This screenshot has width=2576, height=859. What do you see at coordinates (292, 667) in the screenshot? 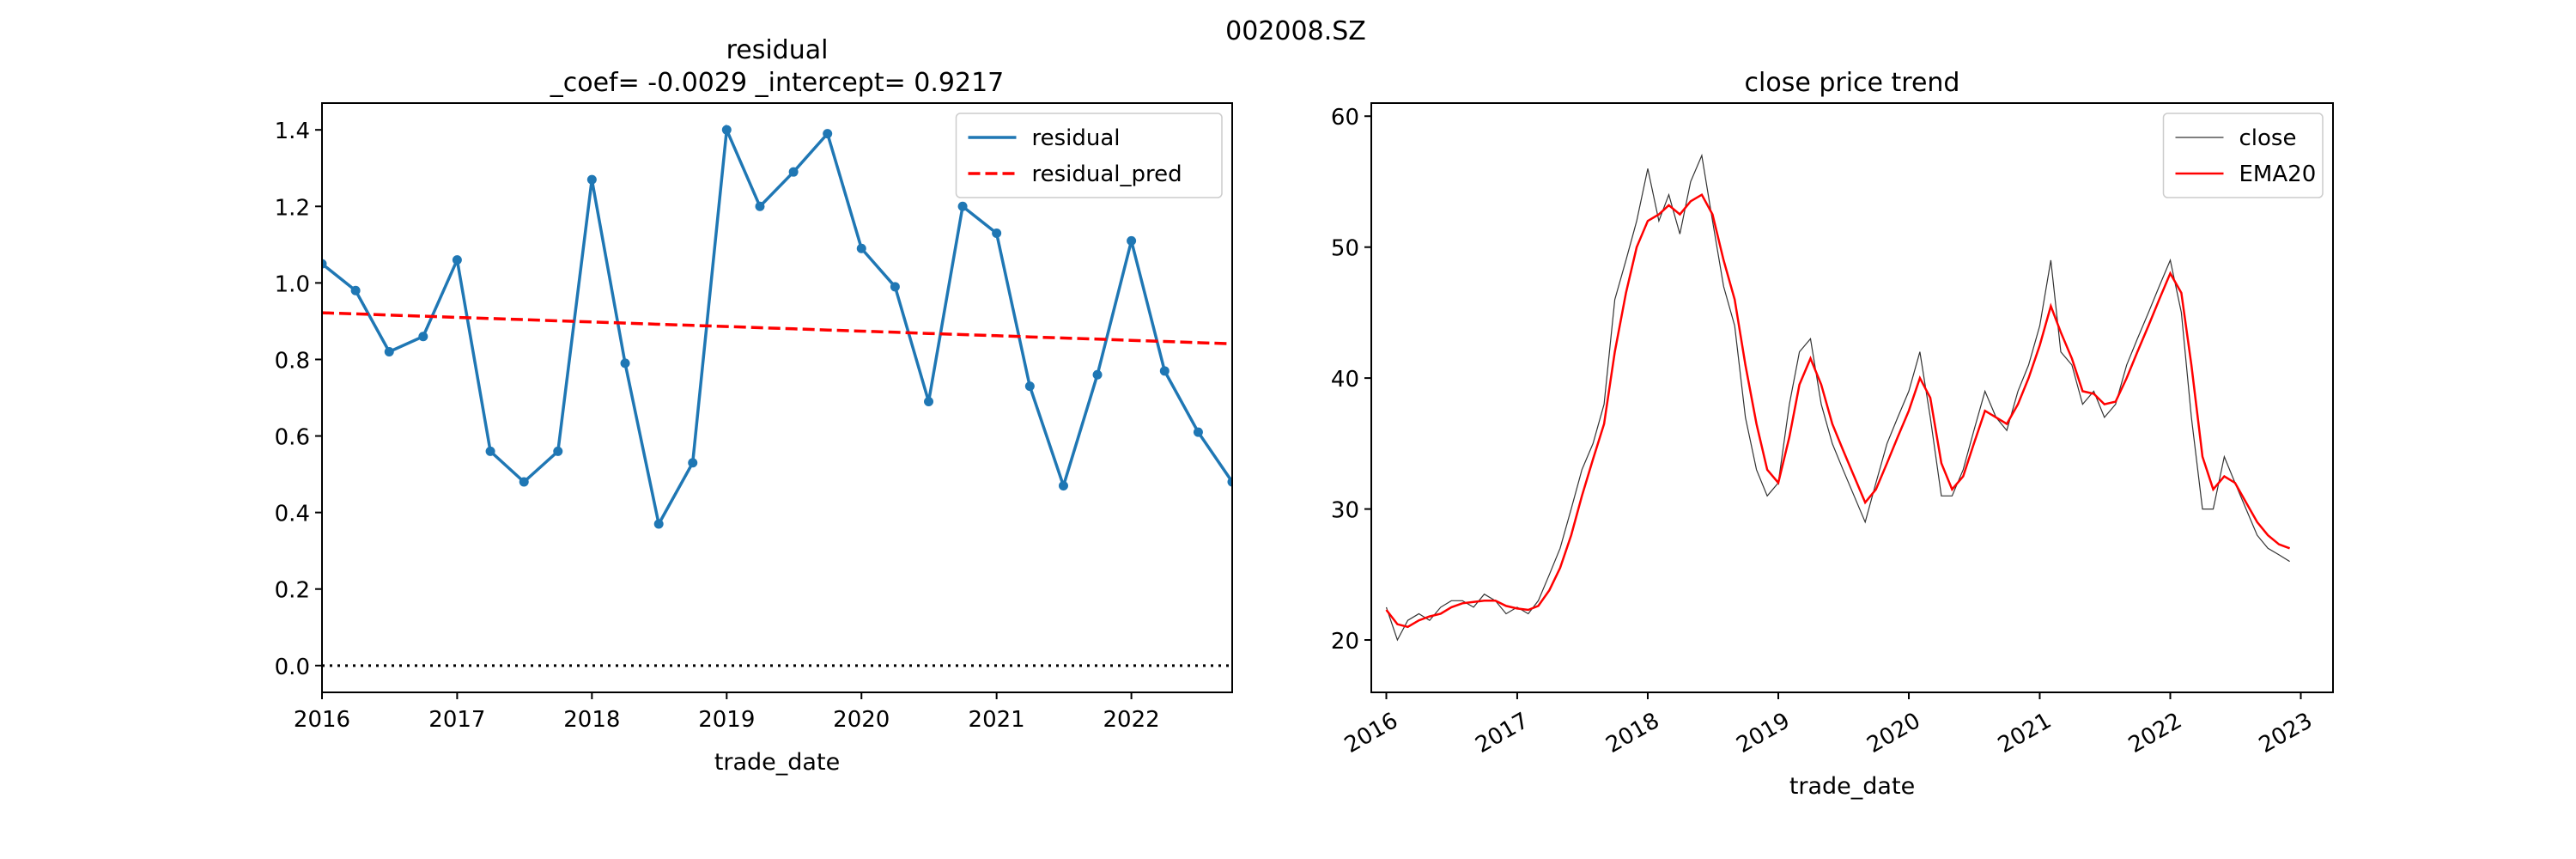
I see `y-tick-label: 0.0` at bounding box center [292, 667].